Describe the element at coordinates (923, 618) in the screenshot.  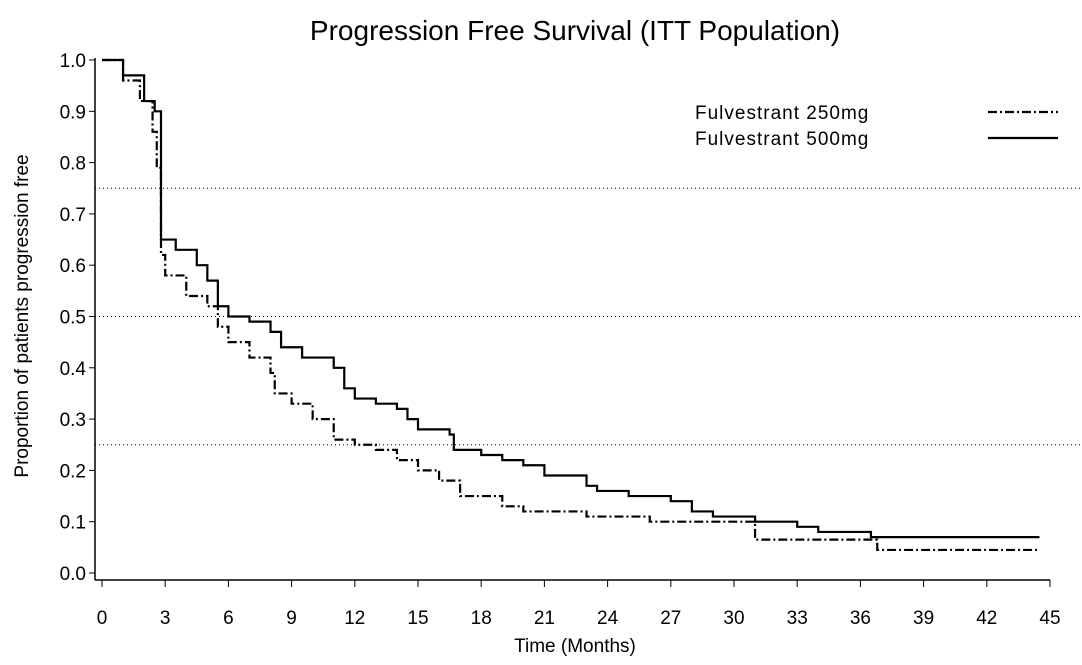
I see `x-tick-label: 39` at that location.